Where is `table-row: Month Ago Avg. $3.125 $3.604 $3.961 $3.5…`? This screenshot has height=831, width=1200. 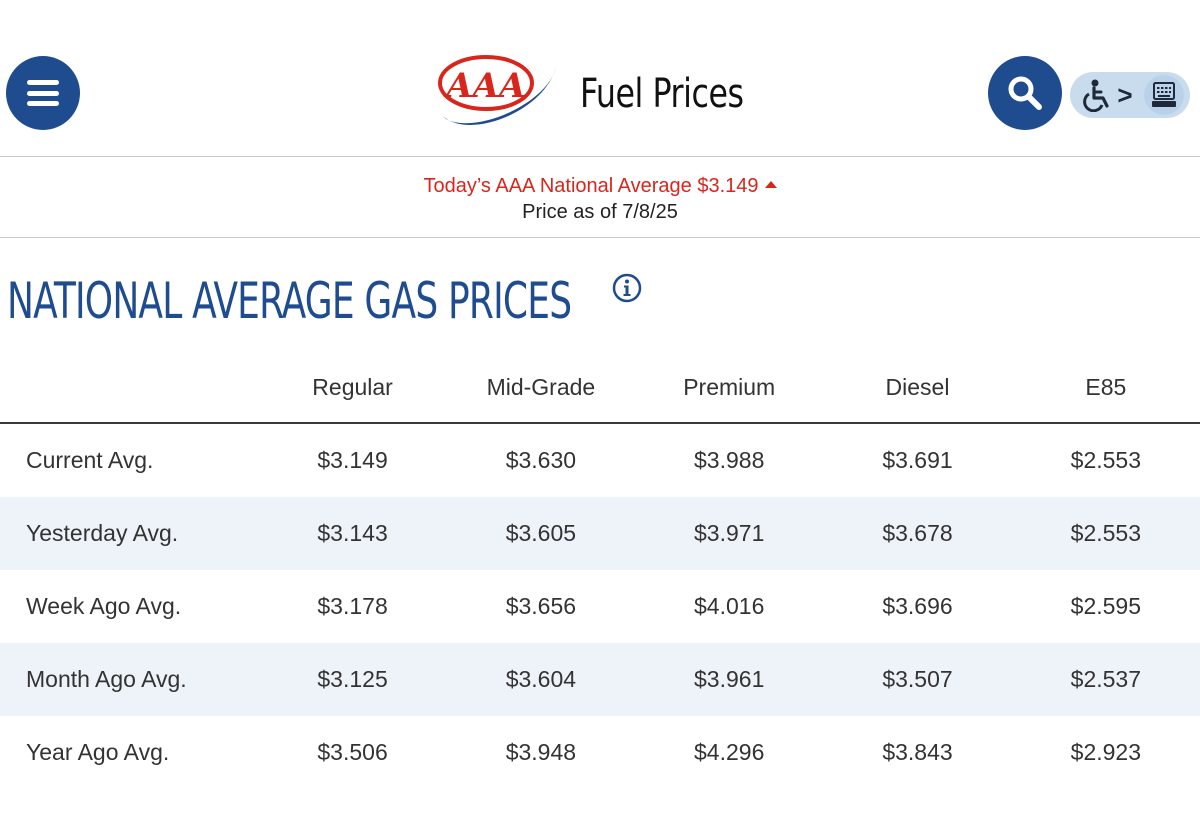
table-row: Month Ago Avg. $3.125 $3.604 $3.961 $3.5… is located at coordinates (600, 679).